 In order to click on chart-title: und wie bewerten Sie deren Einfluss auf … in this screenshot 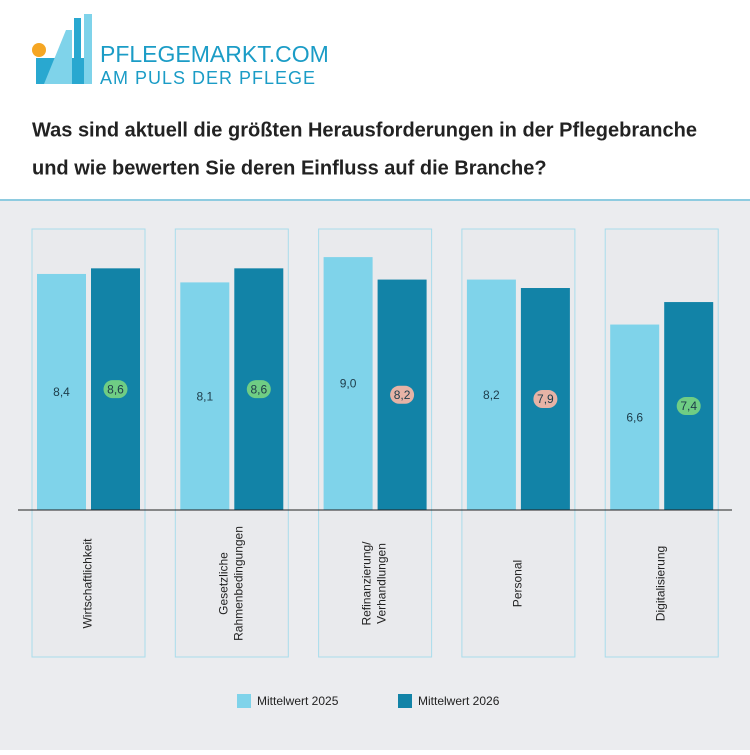, I will do `click(289, 168)`.